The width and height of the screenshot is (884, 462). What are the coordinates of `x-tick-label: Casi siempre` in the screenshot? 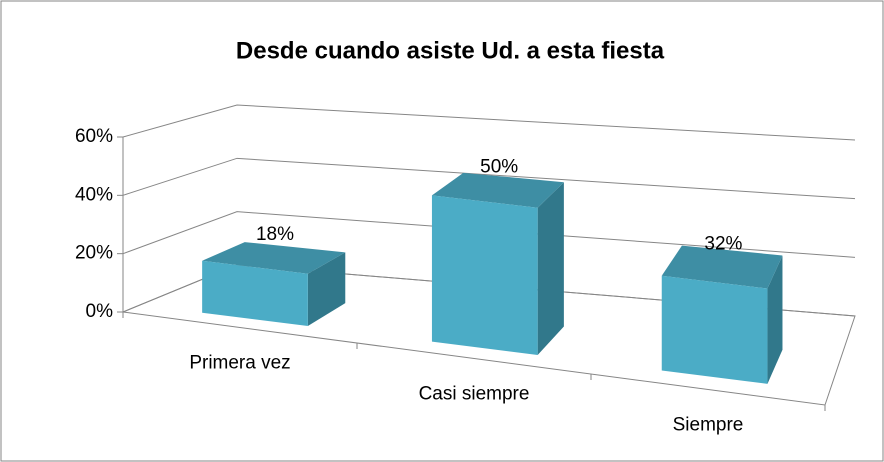 It's located at (474, 394).